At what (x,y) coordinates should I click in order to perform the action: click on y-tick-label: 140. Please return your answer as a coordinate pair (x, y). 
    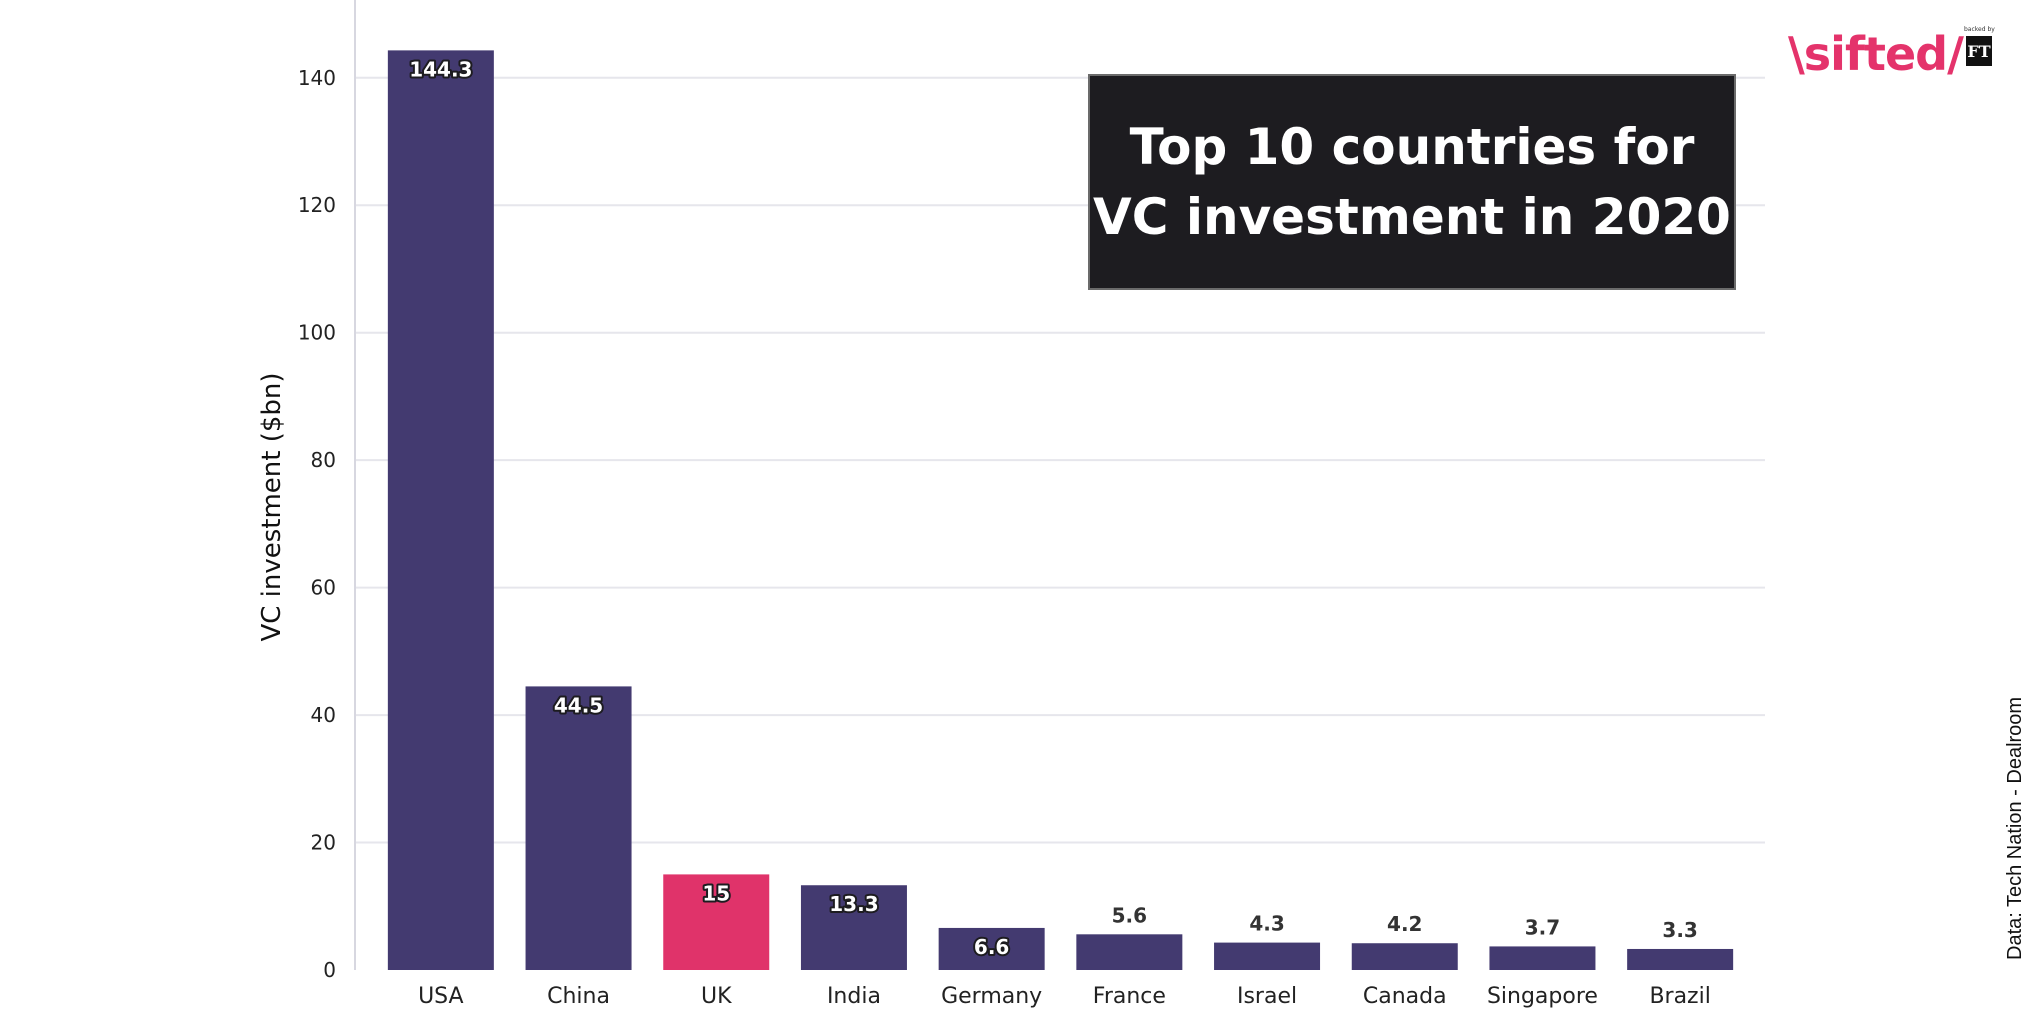
    Looking at the image, I should click on (317, 78).